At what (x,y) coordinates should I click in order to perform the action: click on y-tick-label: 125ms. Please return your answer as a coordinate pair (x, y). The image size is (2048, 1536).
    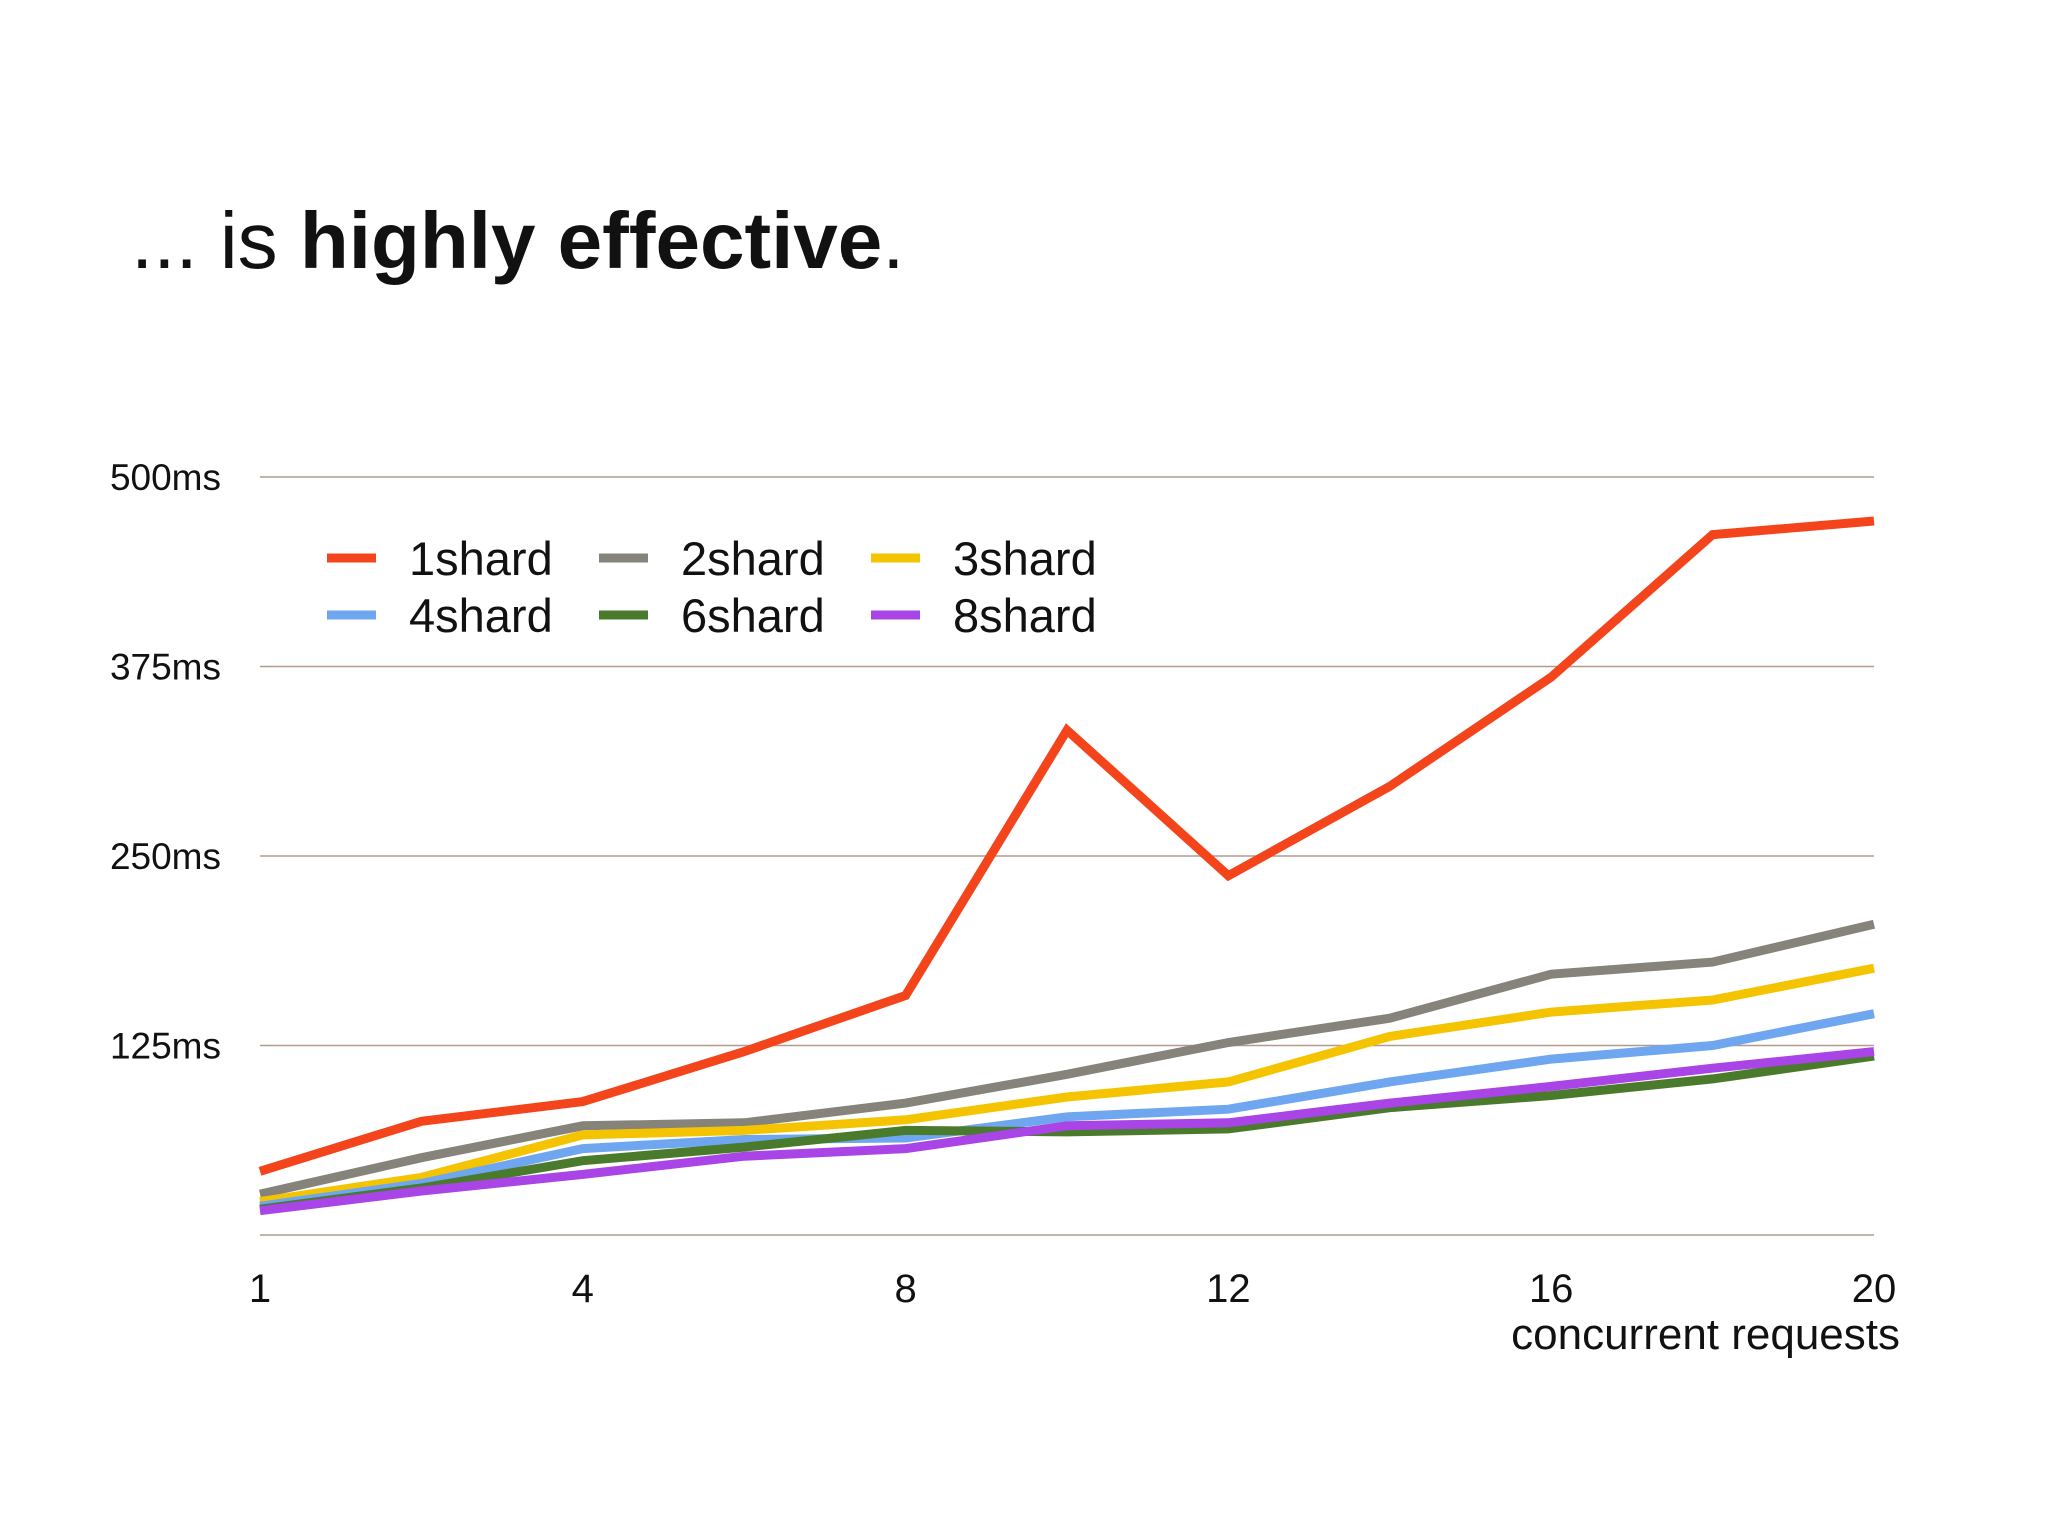
    Looking at the image, I should click on (165, 1046).